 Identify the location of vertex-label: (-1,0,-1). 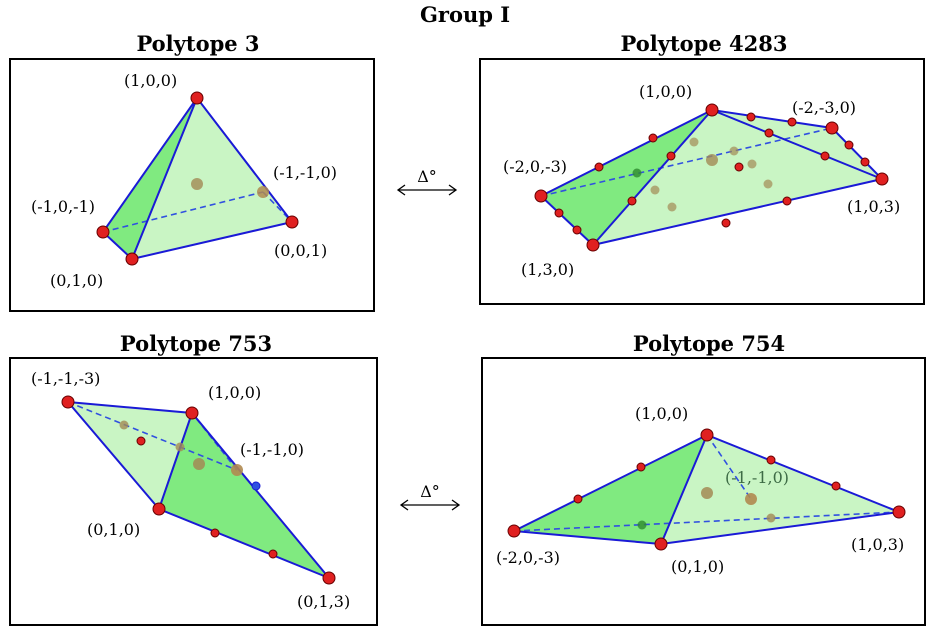
(63, 206).